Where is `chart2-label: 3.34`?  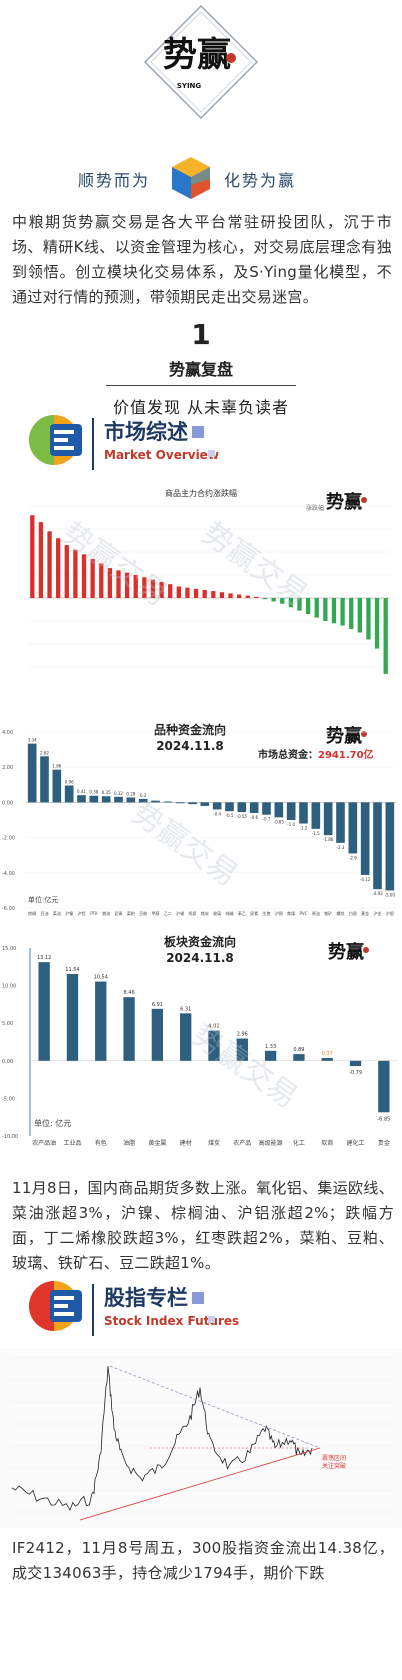 chart2-label: 3.34 is located at coordinates (32, 740).